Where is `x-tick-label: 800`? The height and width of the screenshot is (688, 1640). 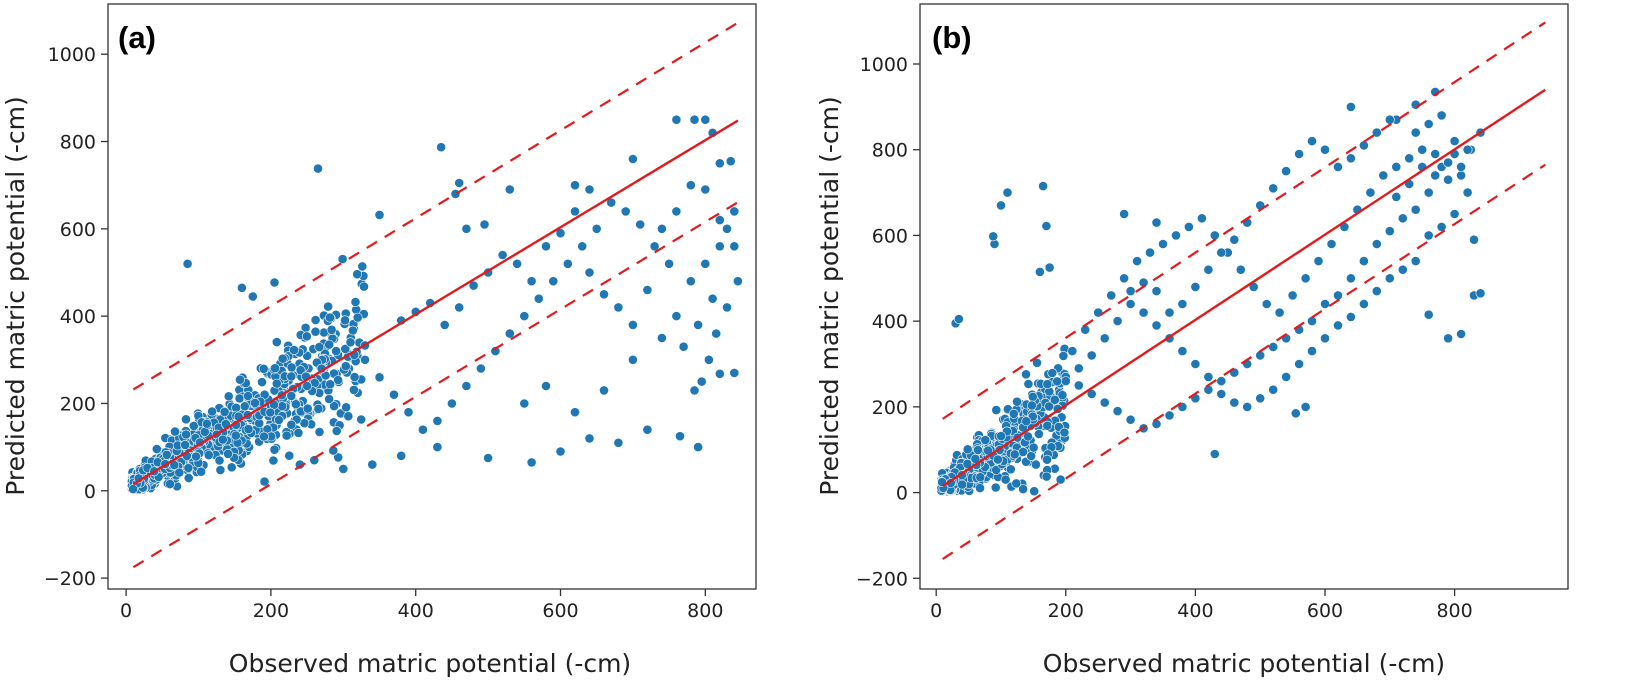 x-tick-label: 800 is located at coordinates (1454, 611).